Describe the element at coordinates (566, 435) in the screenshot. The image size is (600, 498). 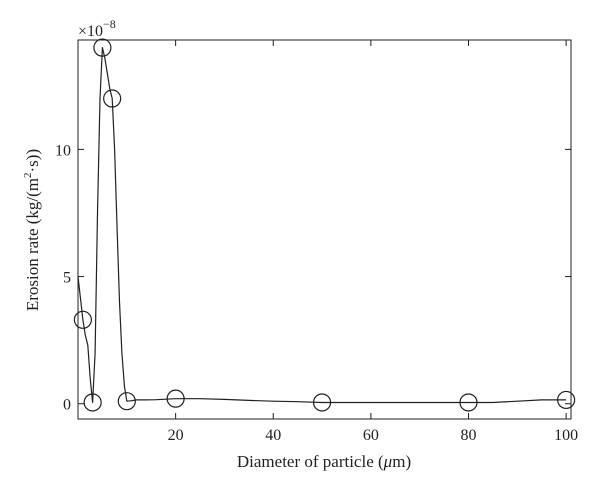
I see `x-tick-label: 100` at that location.